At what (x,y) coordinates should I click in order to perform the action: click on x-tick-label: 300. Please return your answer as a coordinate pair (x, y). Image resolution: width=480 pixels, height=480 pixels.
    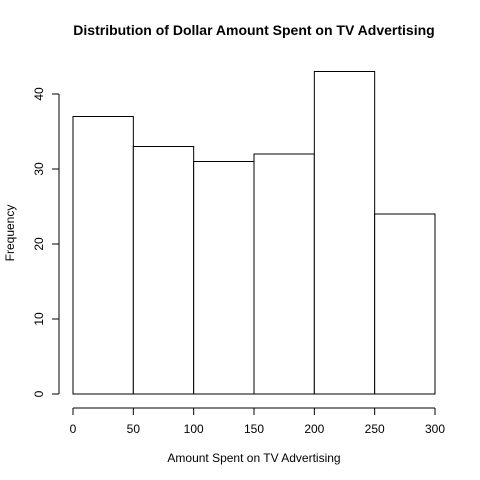
    Looking at the image, I should click on (435, 429).